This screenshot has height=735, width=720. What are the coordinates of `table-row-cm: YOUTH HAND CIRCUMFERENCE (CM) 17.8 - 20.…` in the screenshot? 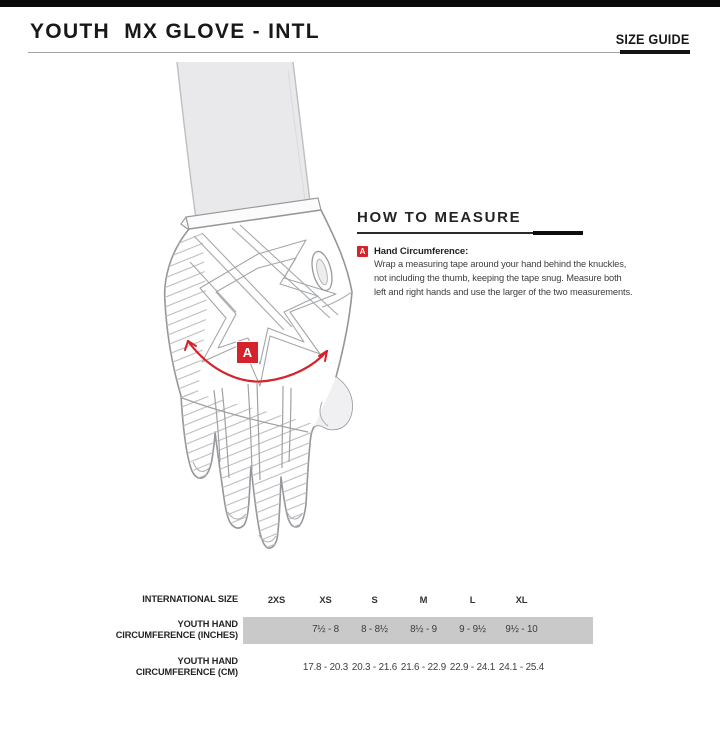 It's located at (360, 667).